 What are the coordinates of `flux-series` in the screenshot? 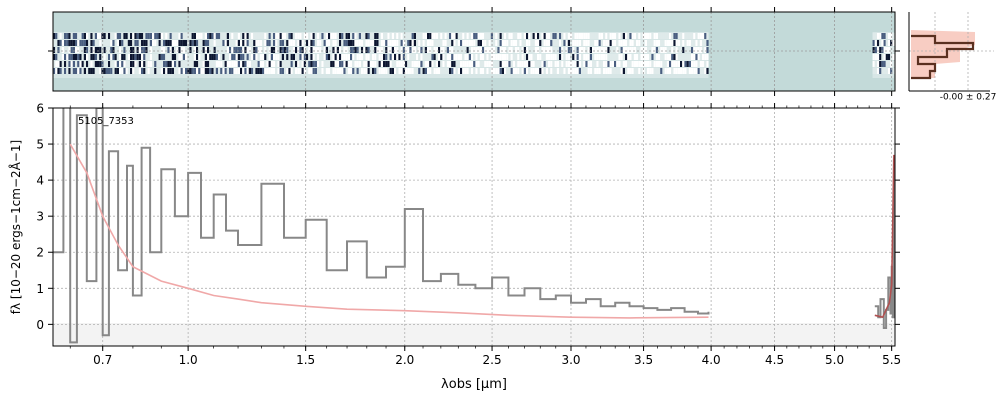 It's located at (884, 243).